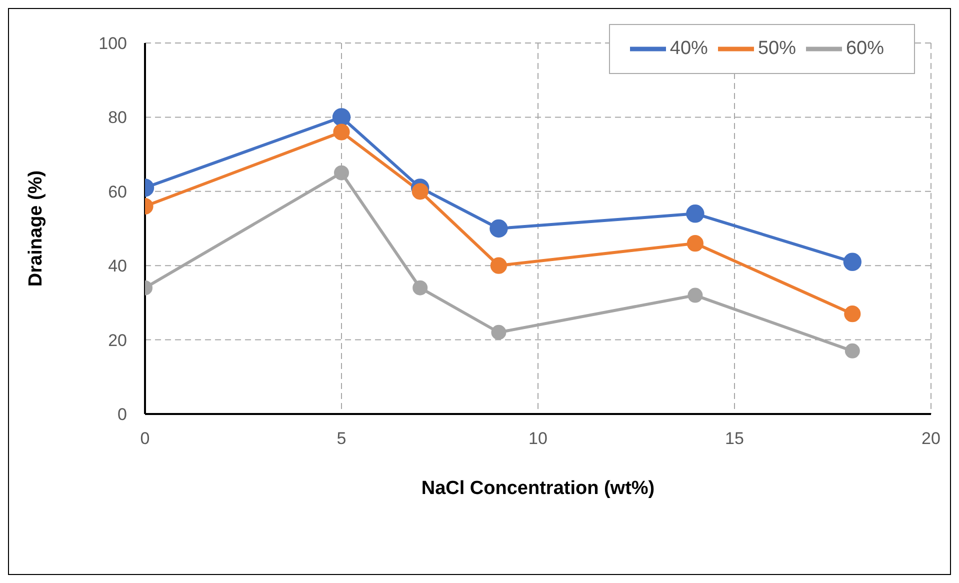  Describe the element at coordinates (117, 118) in the screenshot. I see `y-tick-label: 80` at that location.